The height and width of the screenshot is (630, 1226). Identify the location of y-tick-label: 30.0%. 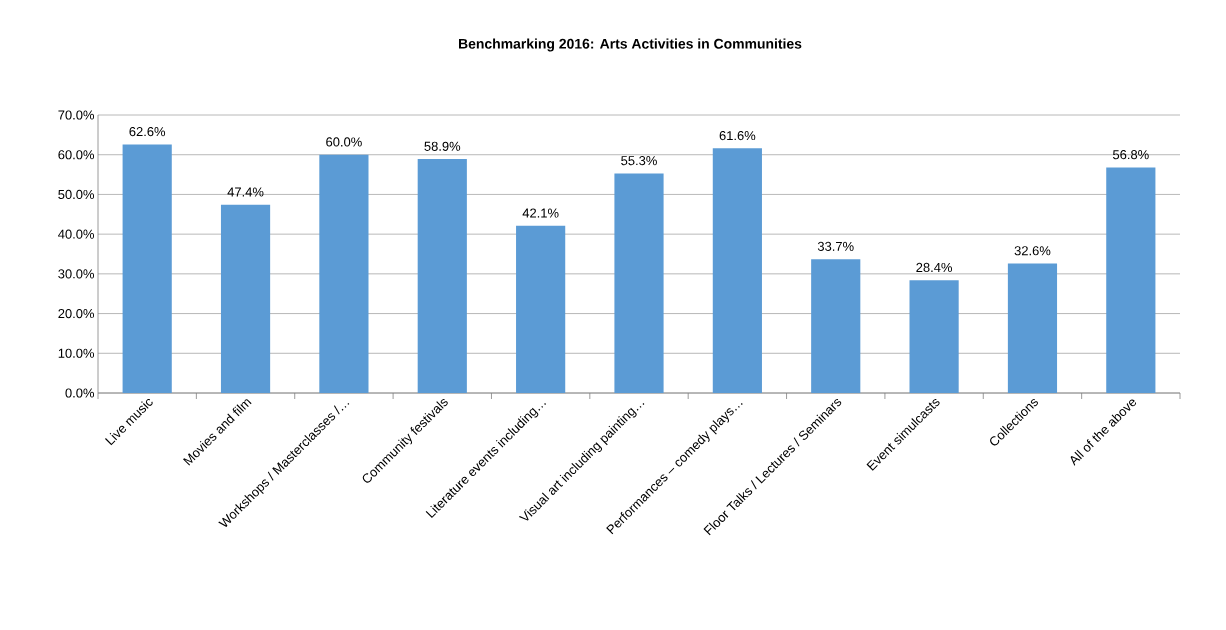
(76, 274).